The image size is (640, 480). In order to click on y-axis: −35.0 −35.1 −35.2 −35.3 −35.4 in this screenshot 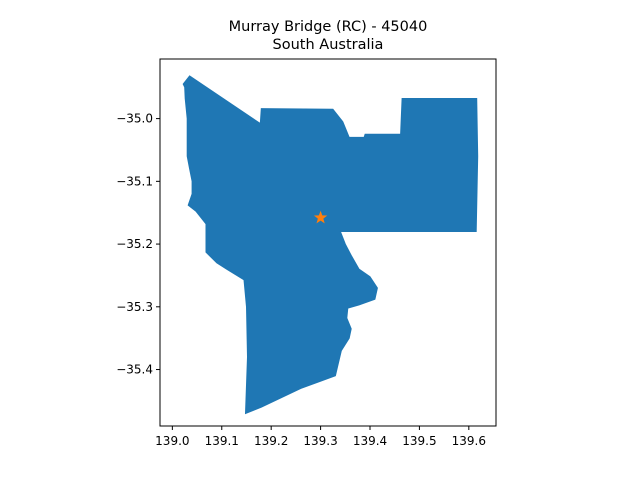, I will do `click(138, 244)`.